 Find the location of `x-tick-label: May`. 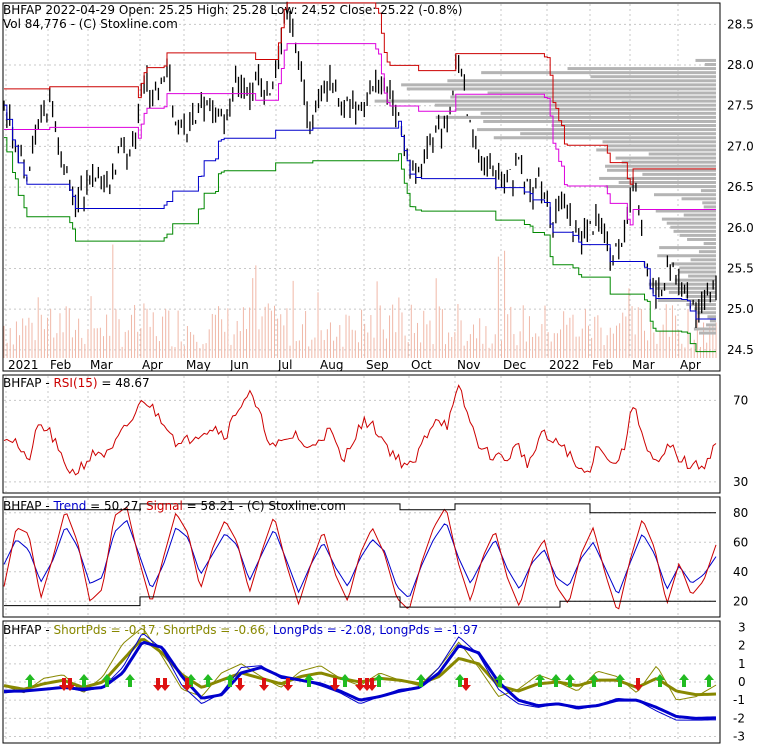

x-tick-label: May is located at coordinates (198, 365).